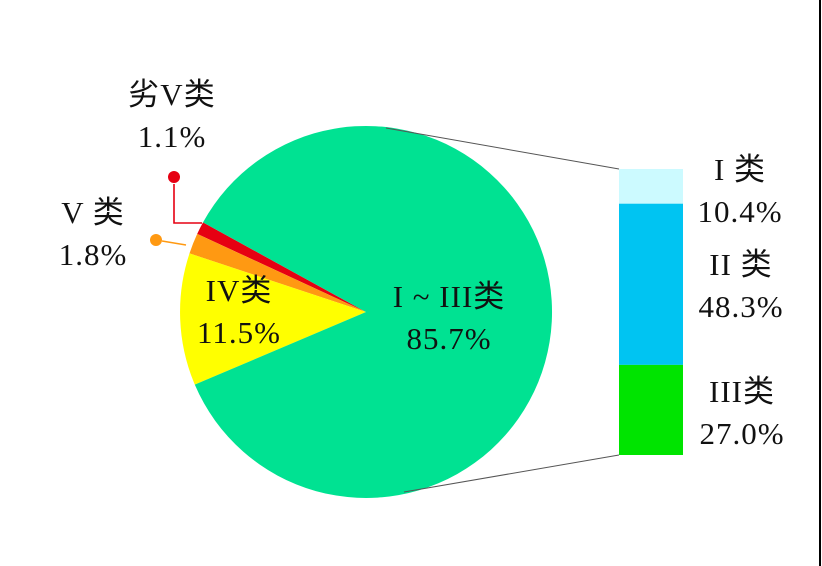 Image resolution: width=822 pixels, height=566 pixels. I want to click on segment-name: II 类, so click(741, 264).